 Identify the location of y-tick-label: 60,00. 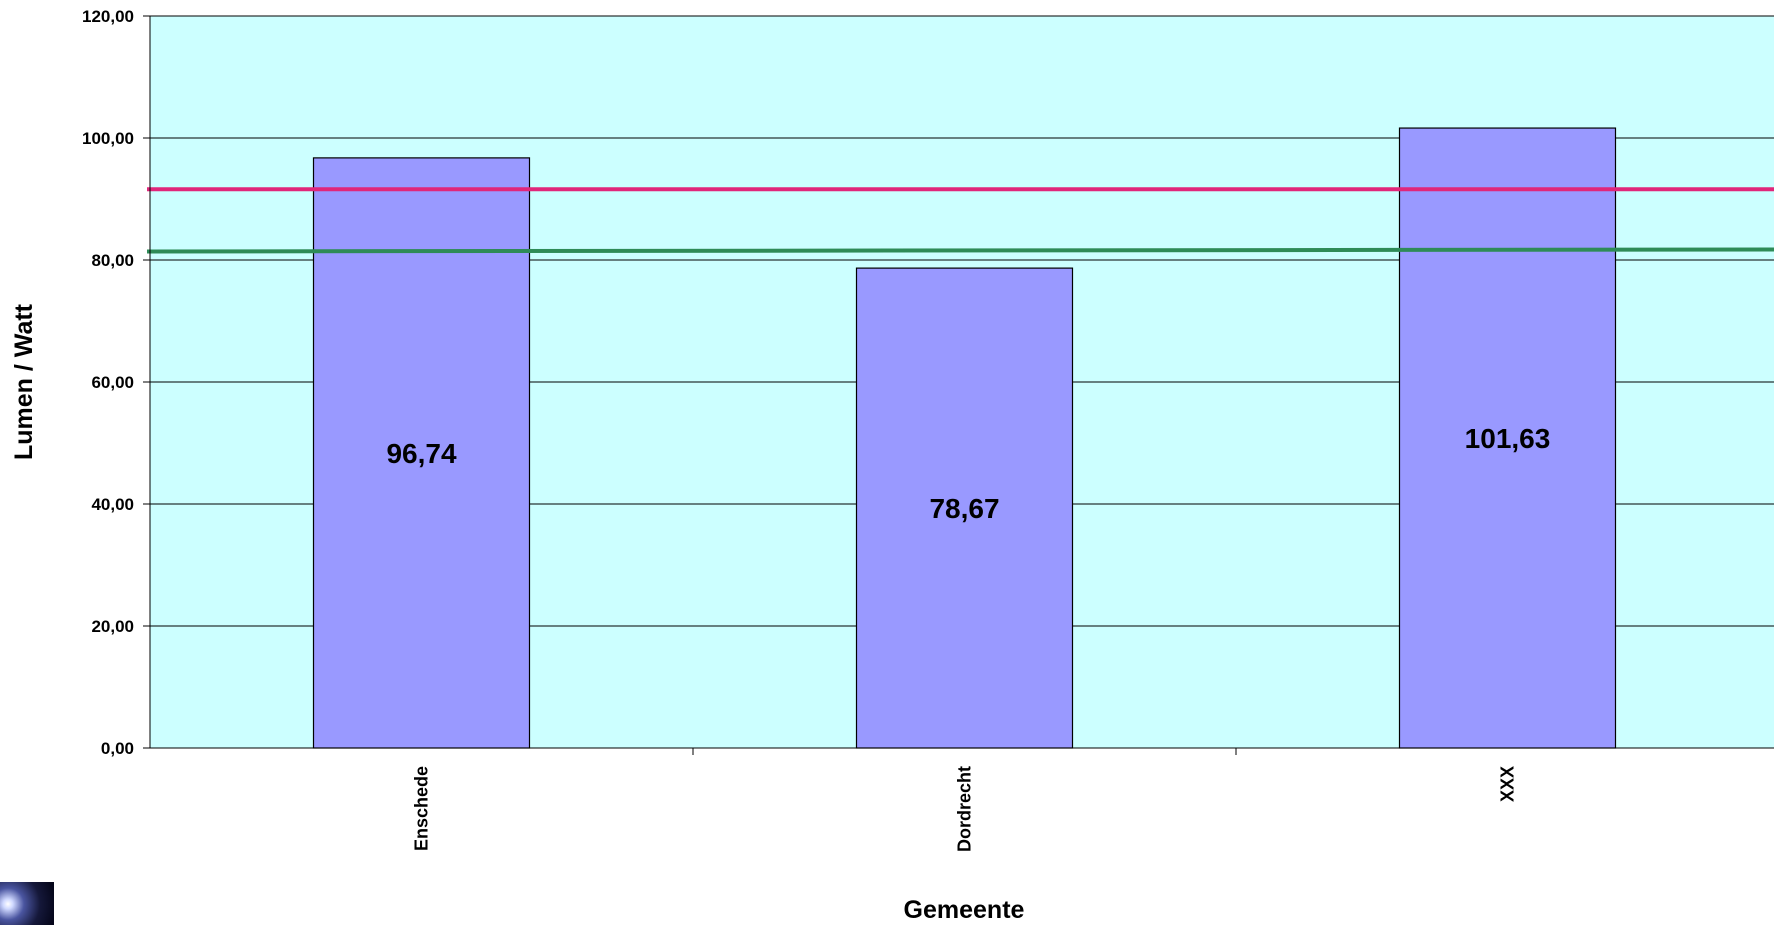
(112, 382).